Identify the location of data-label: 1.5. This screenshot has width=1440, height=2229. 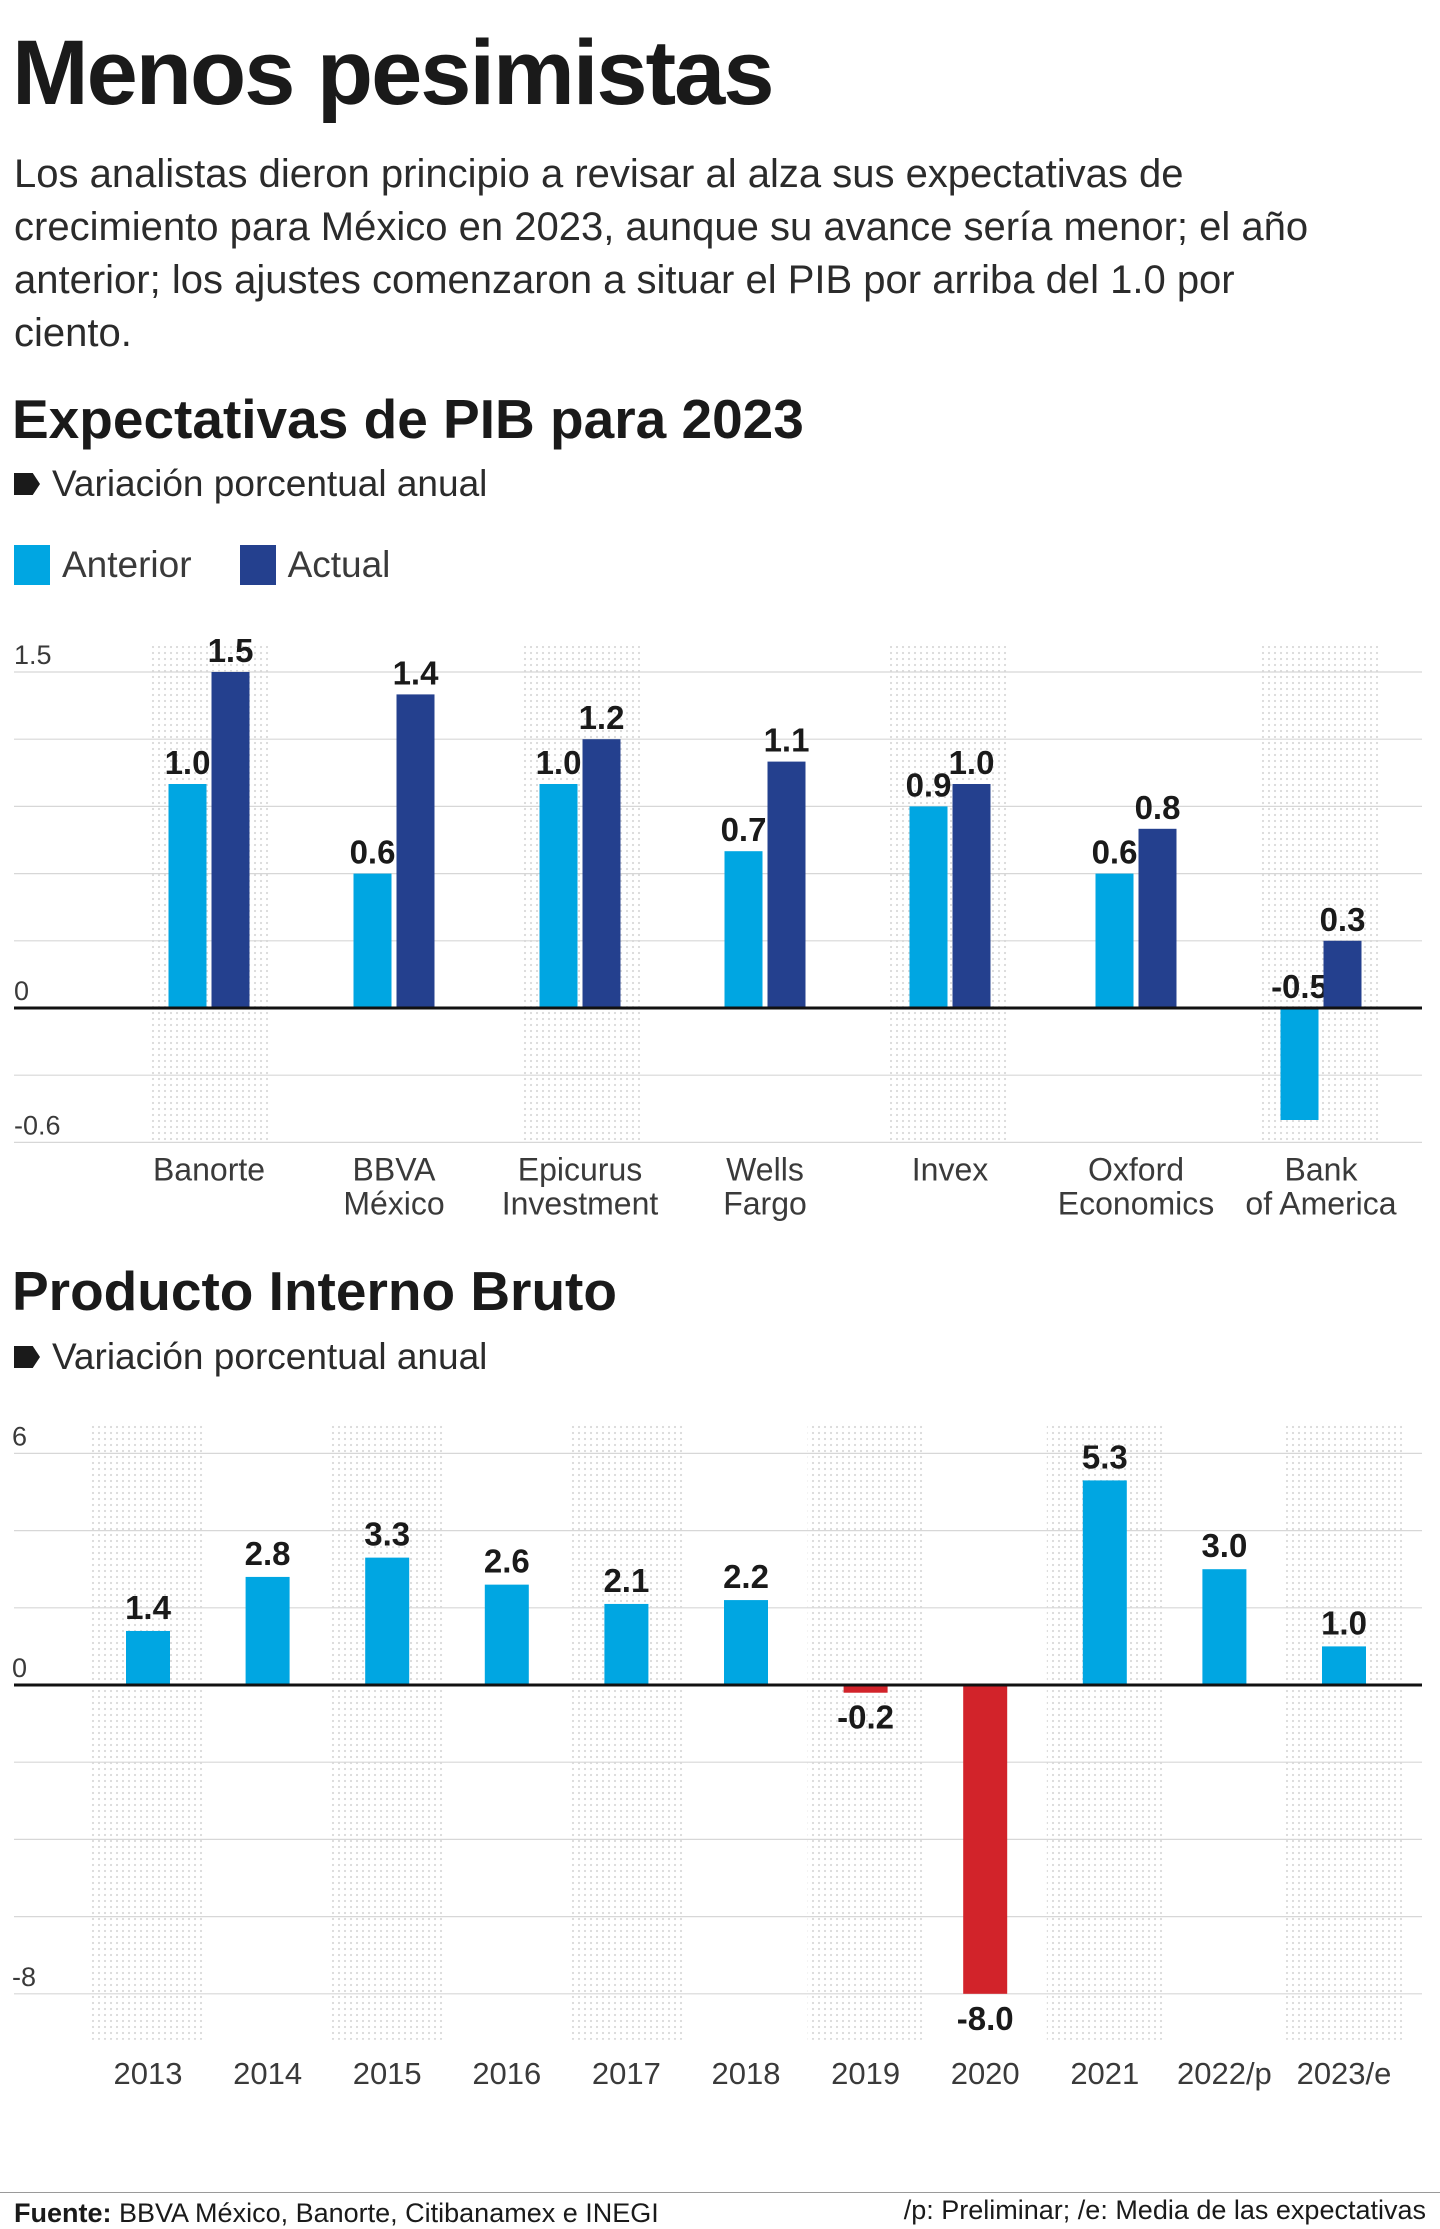
(231, 650).